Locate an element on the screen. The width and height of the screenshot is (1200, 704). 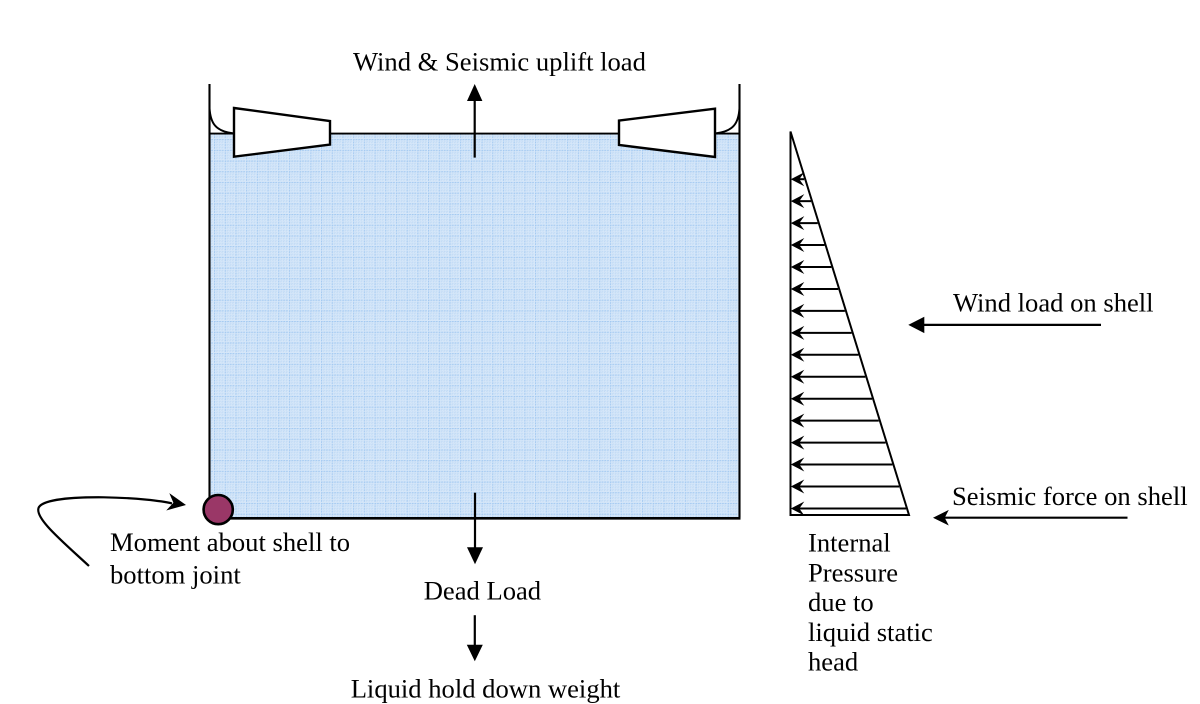
svg-text: Dead Load is located at coordinates (482, 591).